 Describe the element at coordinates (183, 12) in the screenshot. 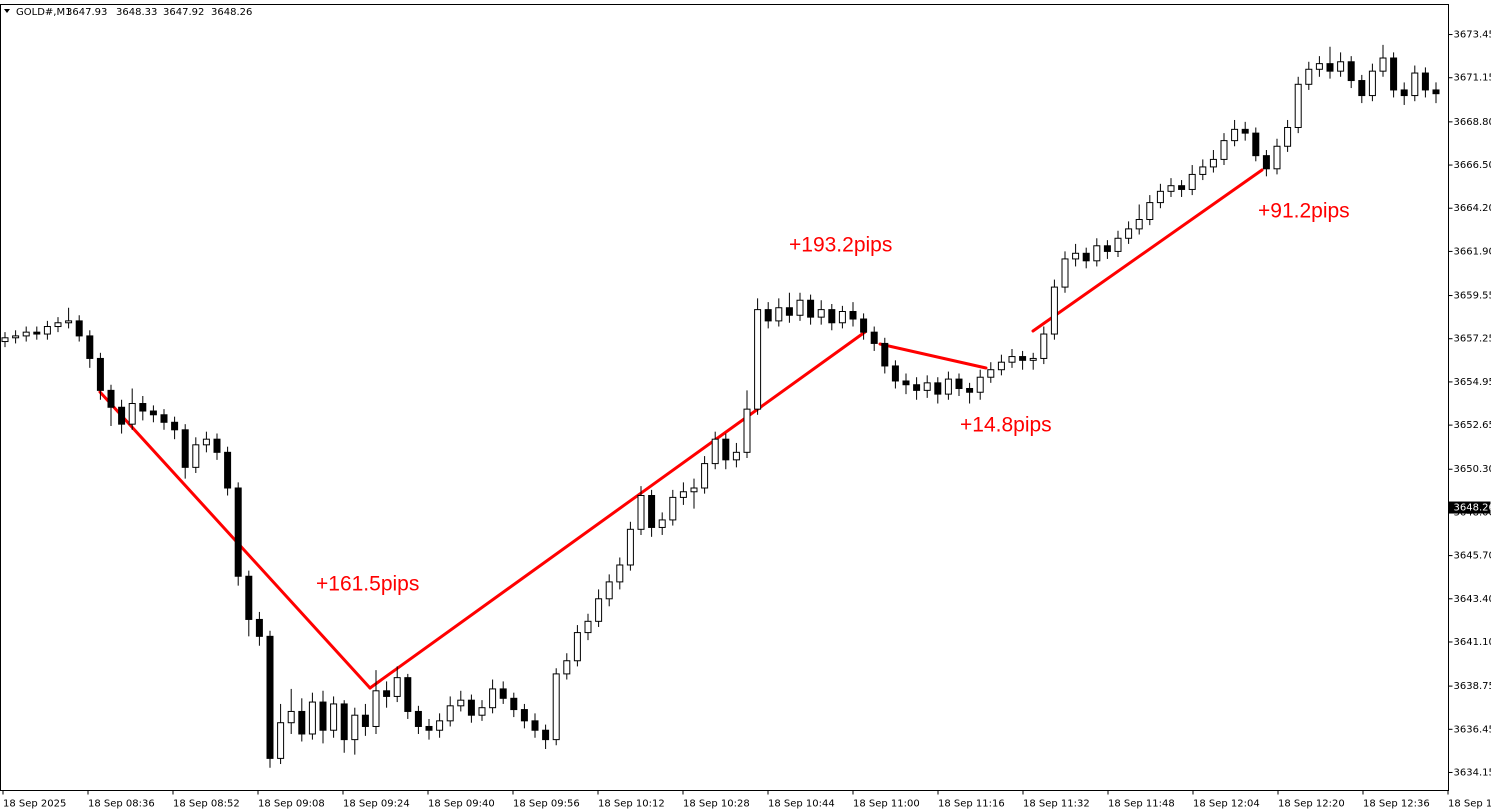

I see `header-low: 3647.92` at that location.